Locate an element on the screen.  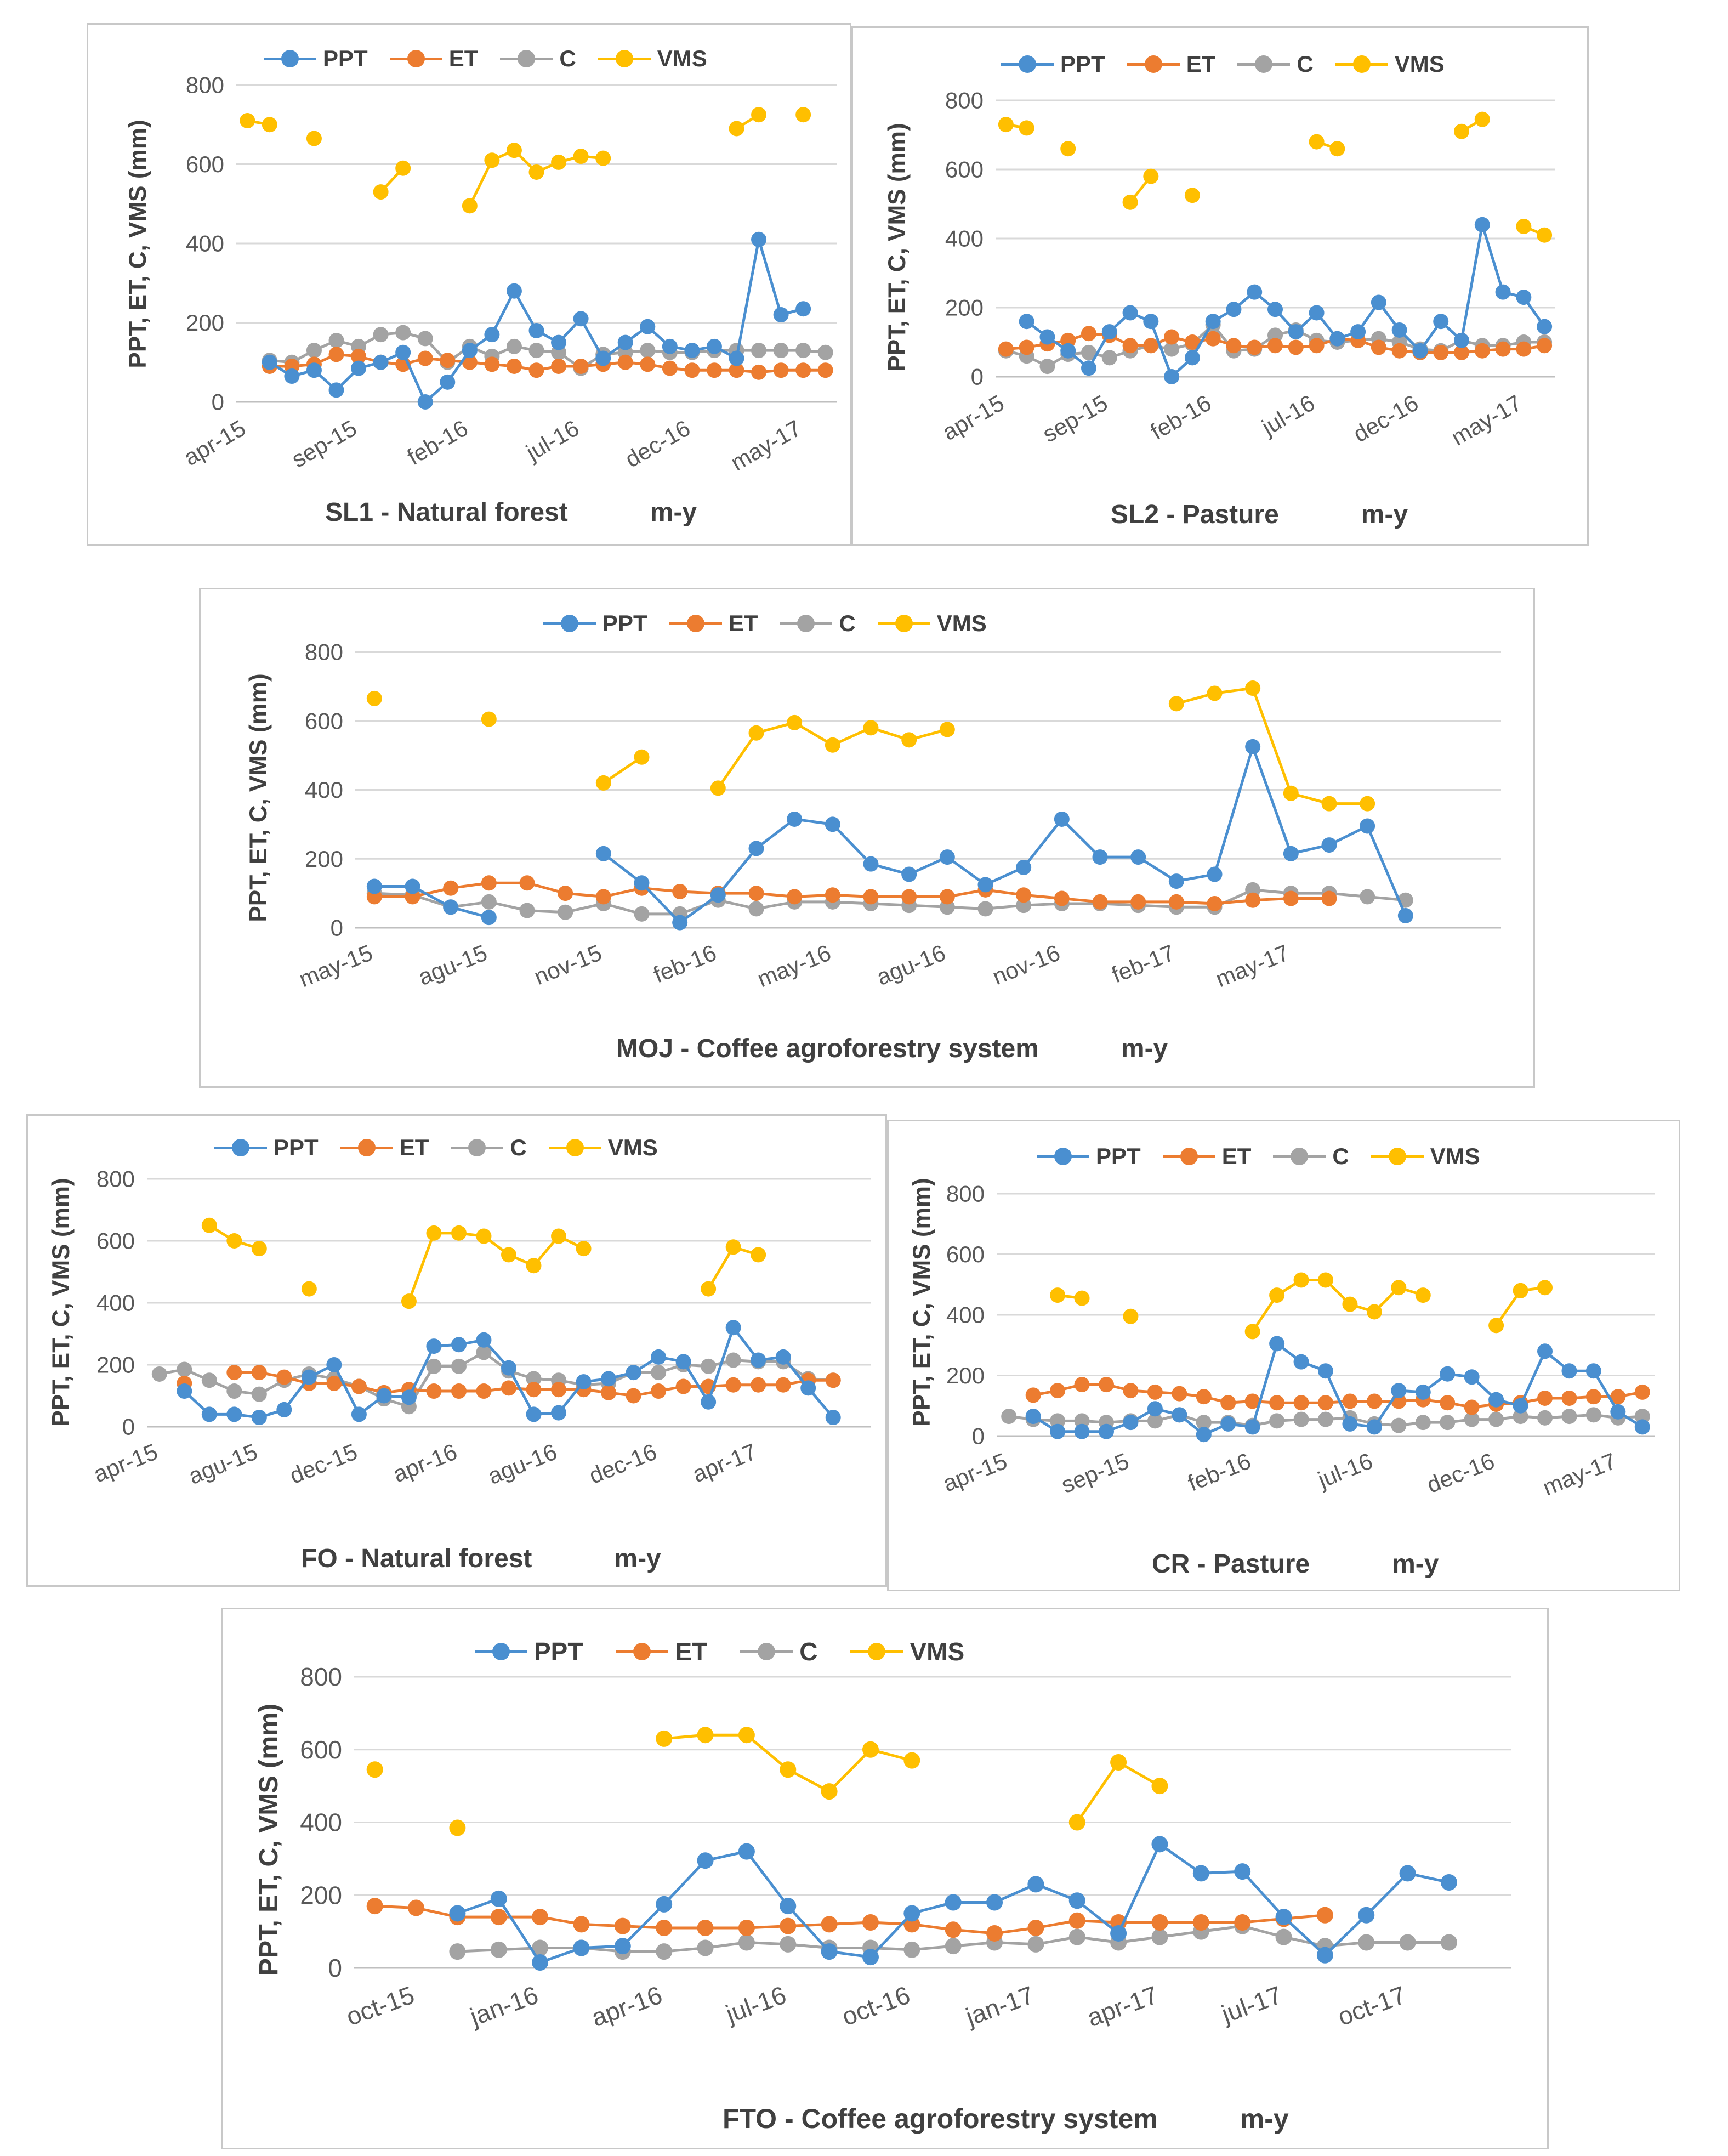
legend-item-c: C is located at coordinates (1275, 64).